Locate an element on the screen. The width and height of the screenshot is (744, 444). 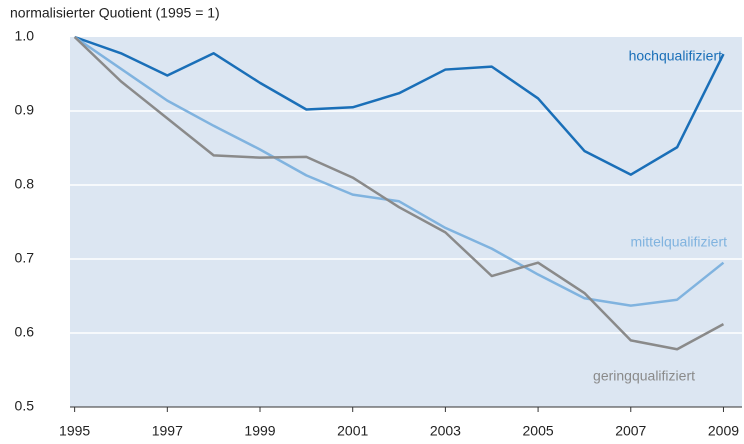
x-tick-label: 1997 is located at coordinates (167, 431).